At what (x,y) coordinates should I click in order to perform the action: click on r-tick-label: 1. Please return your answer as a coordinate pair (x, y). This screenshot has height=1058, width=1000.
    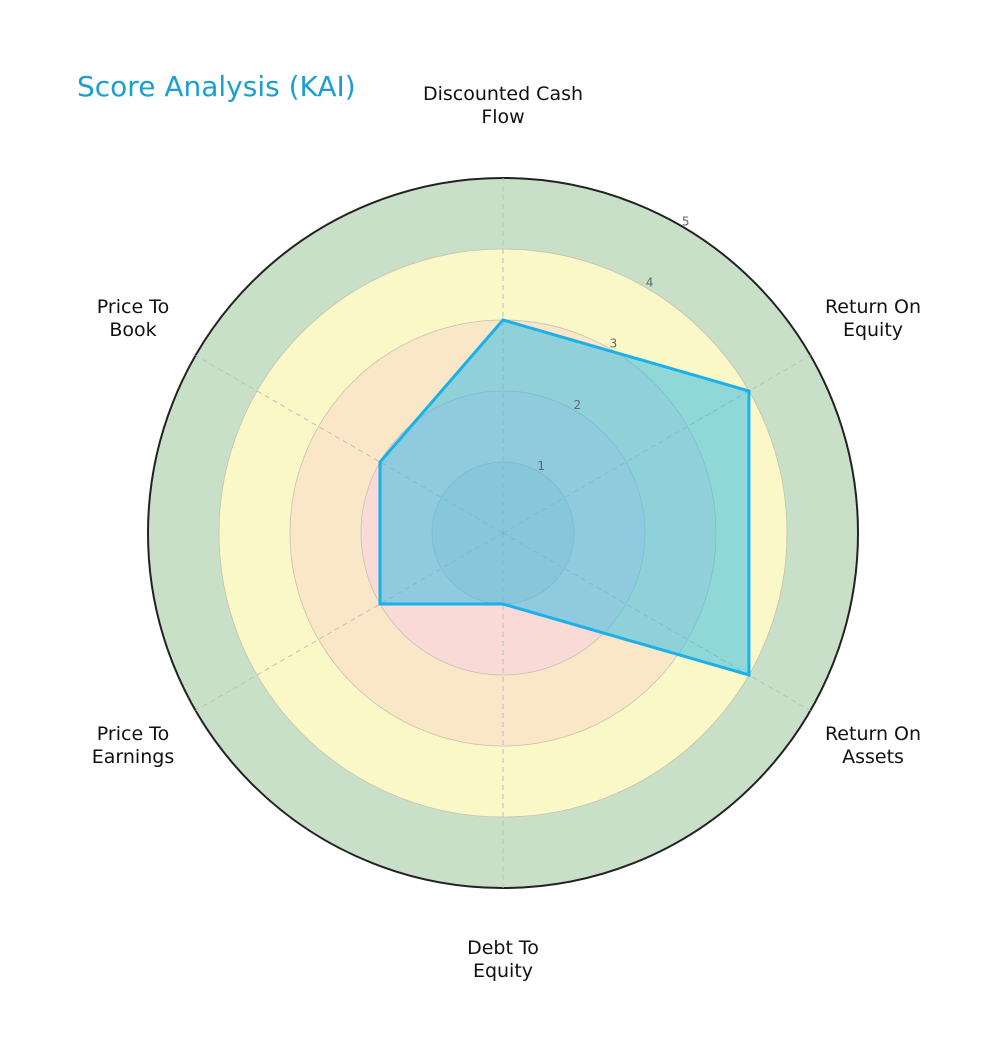
    Looking at the image, I should click on (541, 466).